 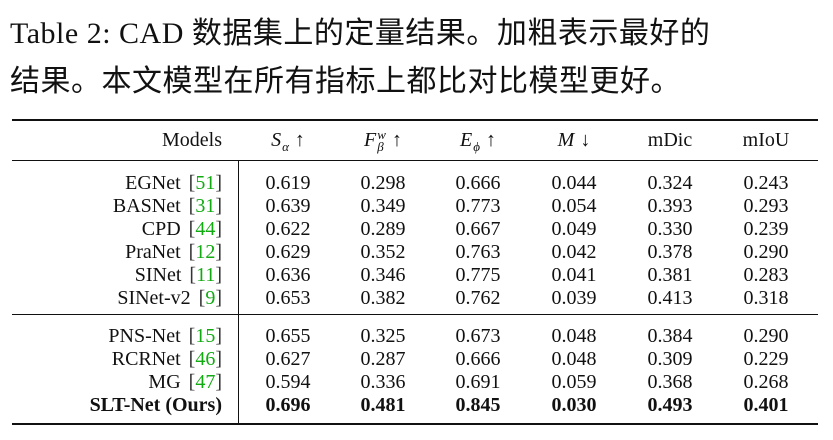 What do you see at coordinates (670, 228) in the screenshot?
I see `value-cell: 0.330` at bounding box center [670, 228].